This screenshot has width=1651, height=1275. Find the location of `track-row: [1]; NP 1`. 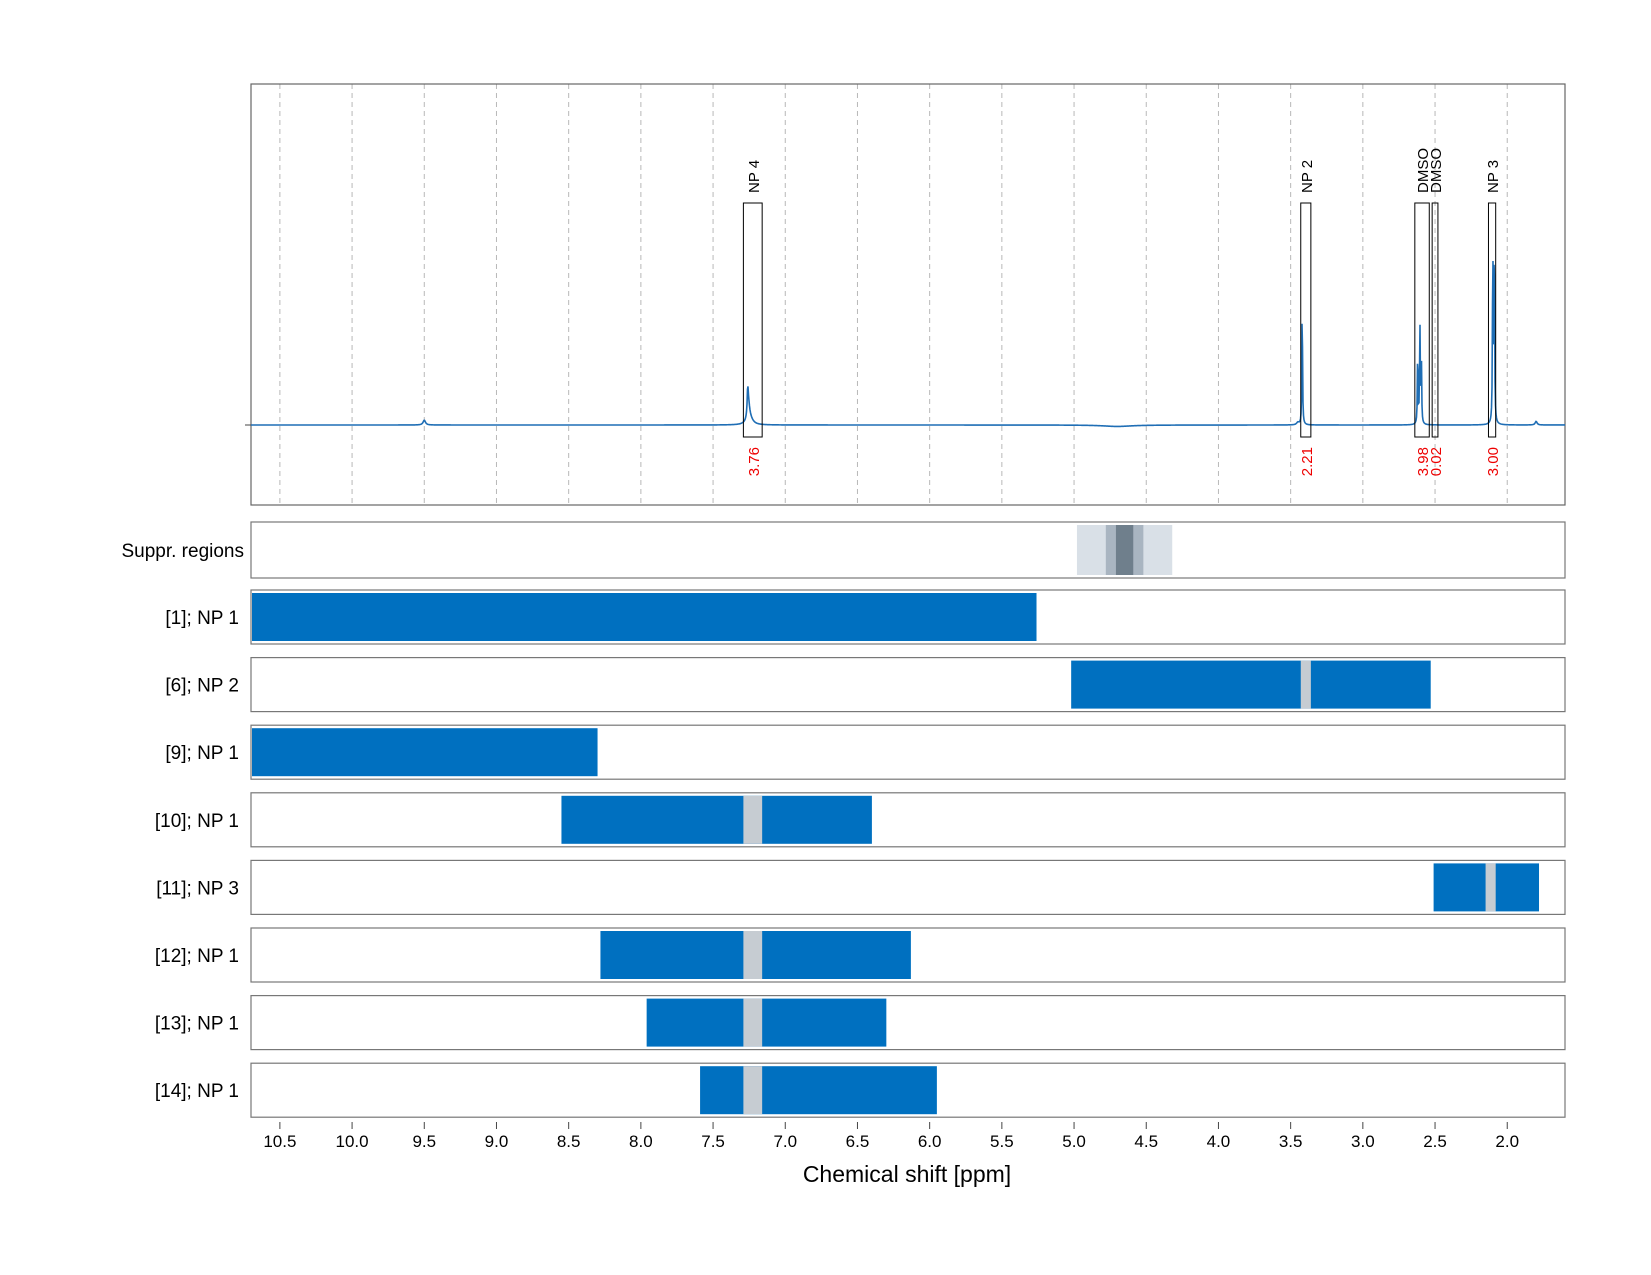

track-row: [1]; NP 1 is located at coordinates (865, 617).